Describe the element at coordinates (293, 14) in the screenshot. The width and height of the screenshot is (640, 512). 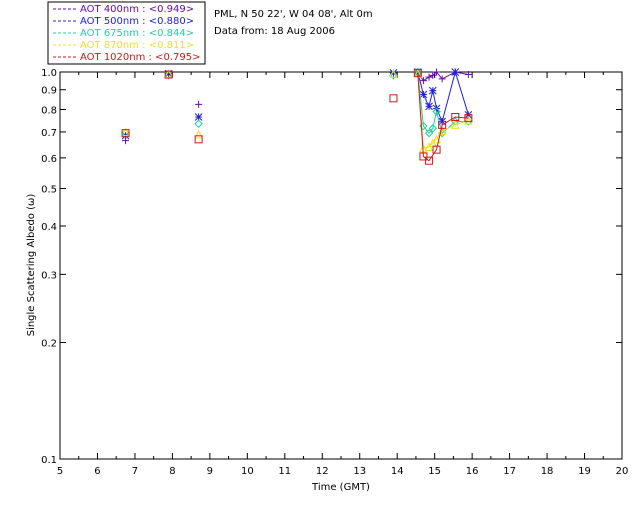
I see `site-info-text: PML, N 50 22', W 04 08', Alt 0m` at that location.